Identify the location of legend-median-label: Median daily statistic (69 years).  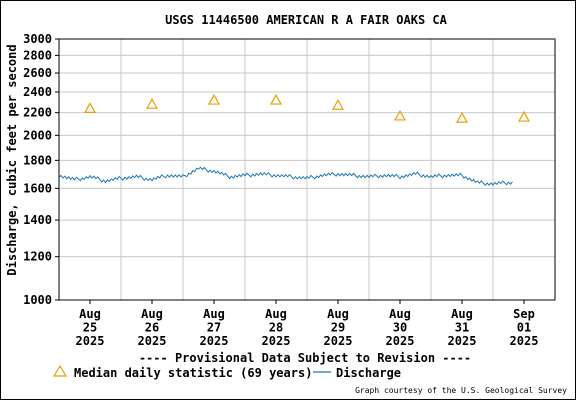
(193, 373).